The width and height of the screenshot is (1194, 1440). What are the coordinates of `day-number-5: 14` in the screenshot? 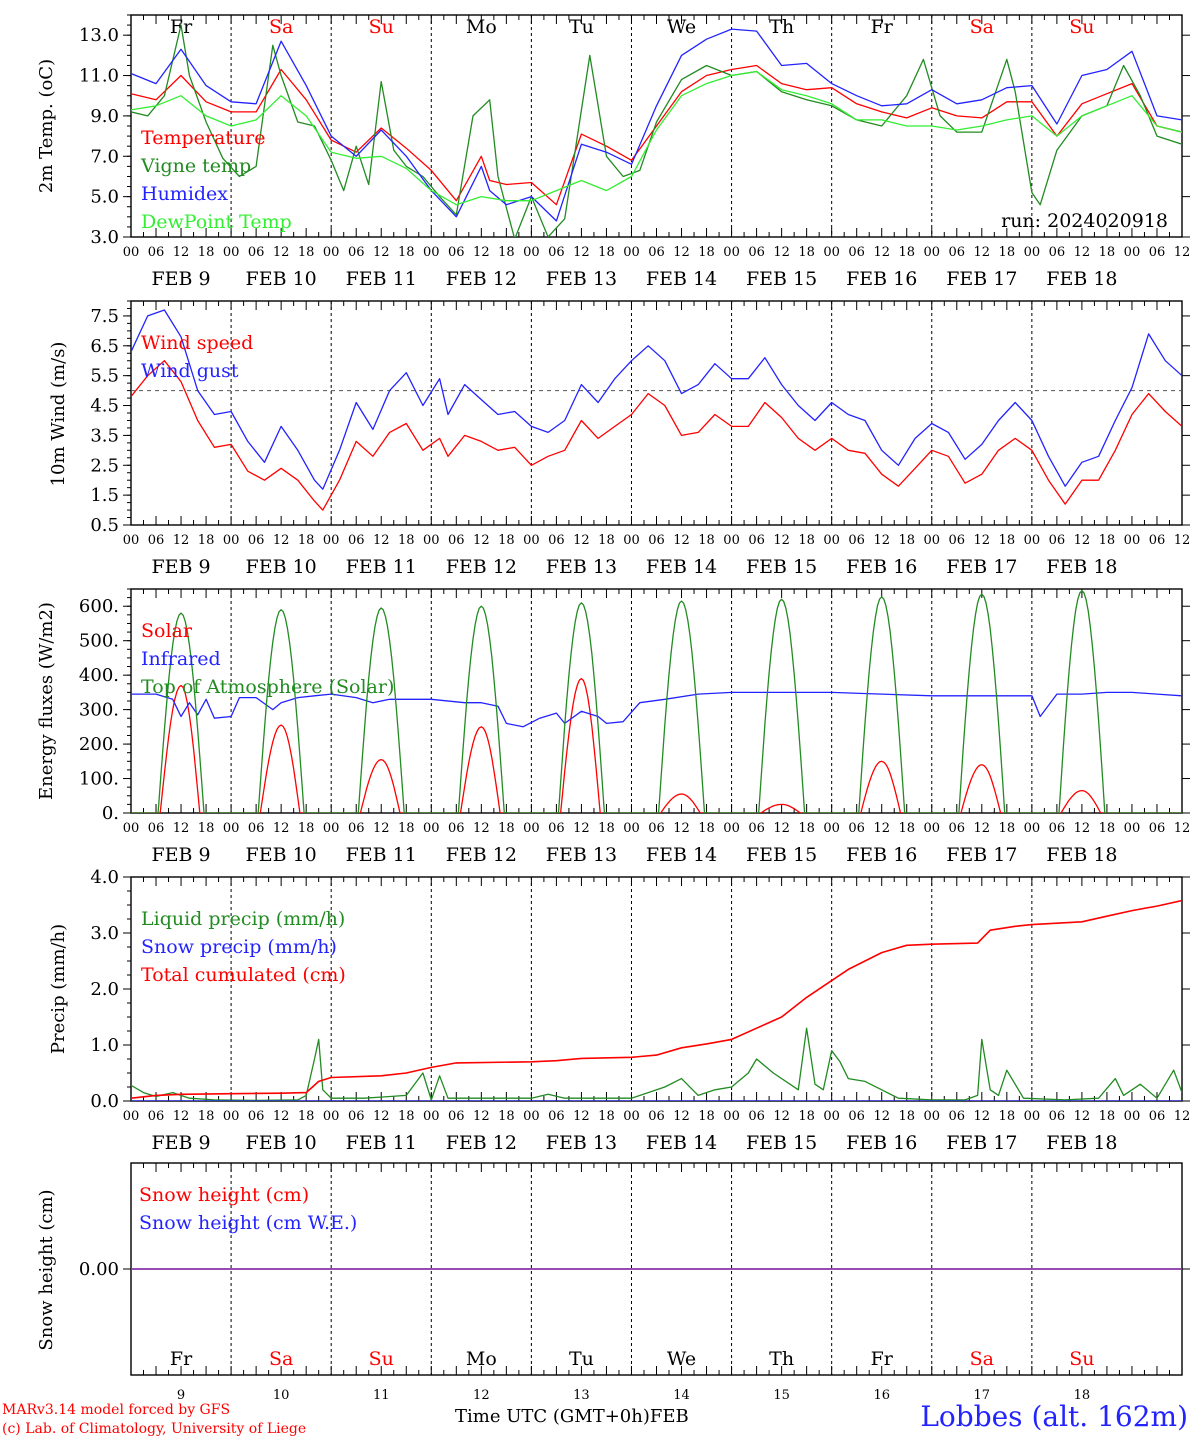 It's located at (681, 1395).